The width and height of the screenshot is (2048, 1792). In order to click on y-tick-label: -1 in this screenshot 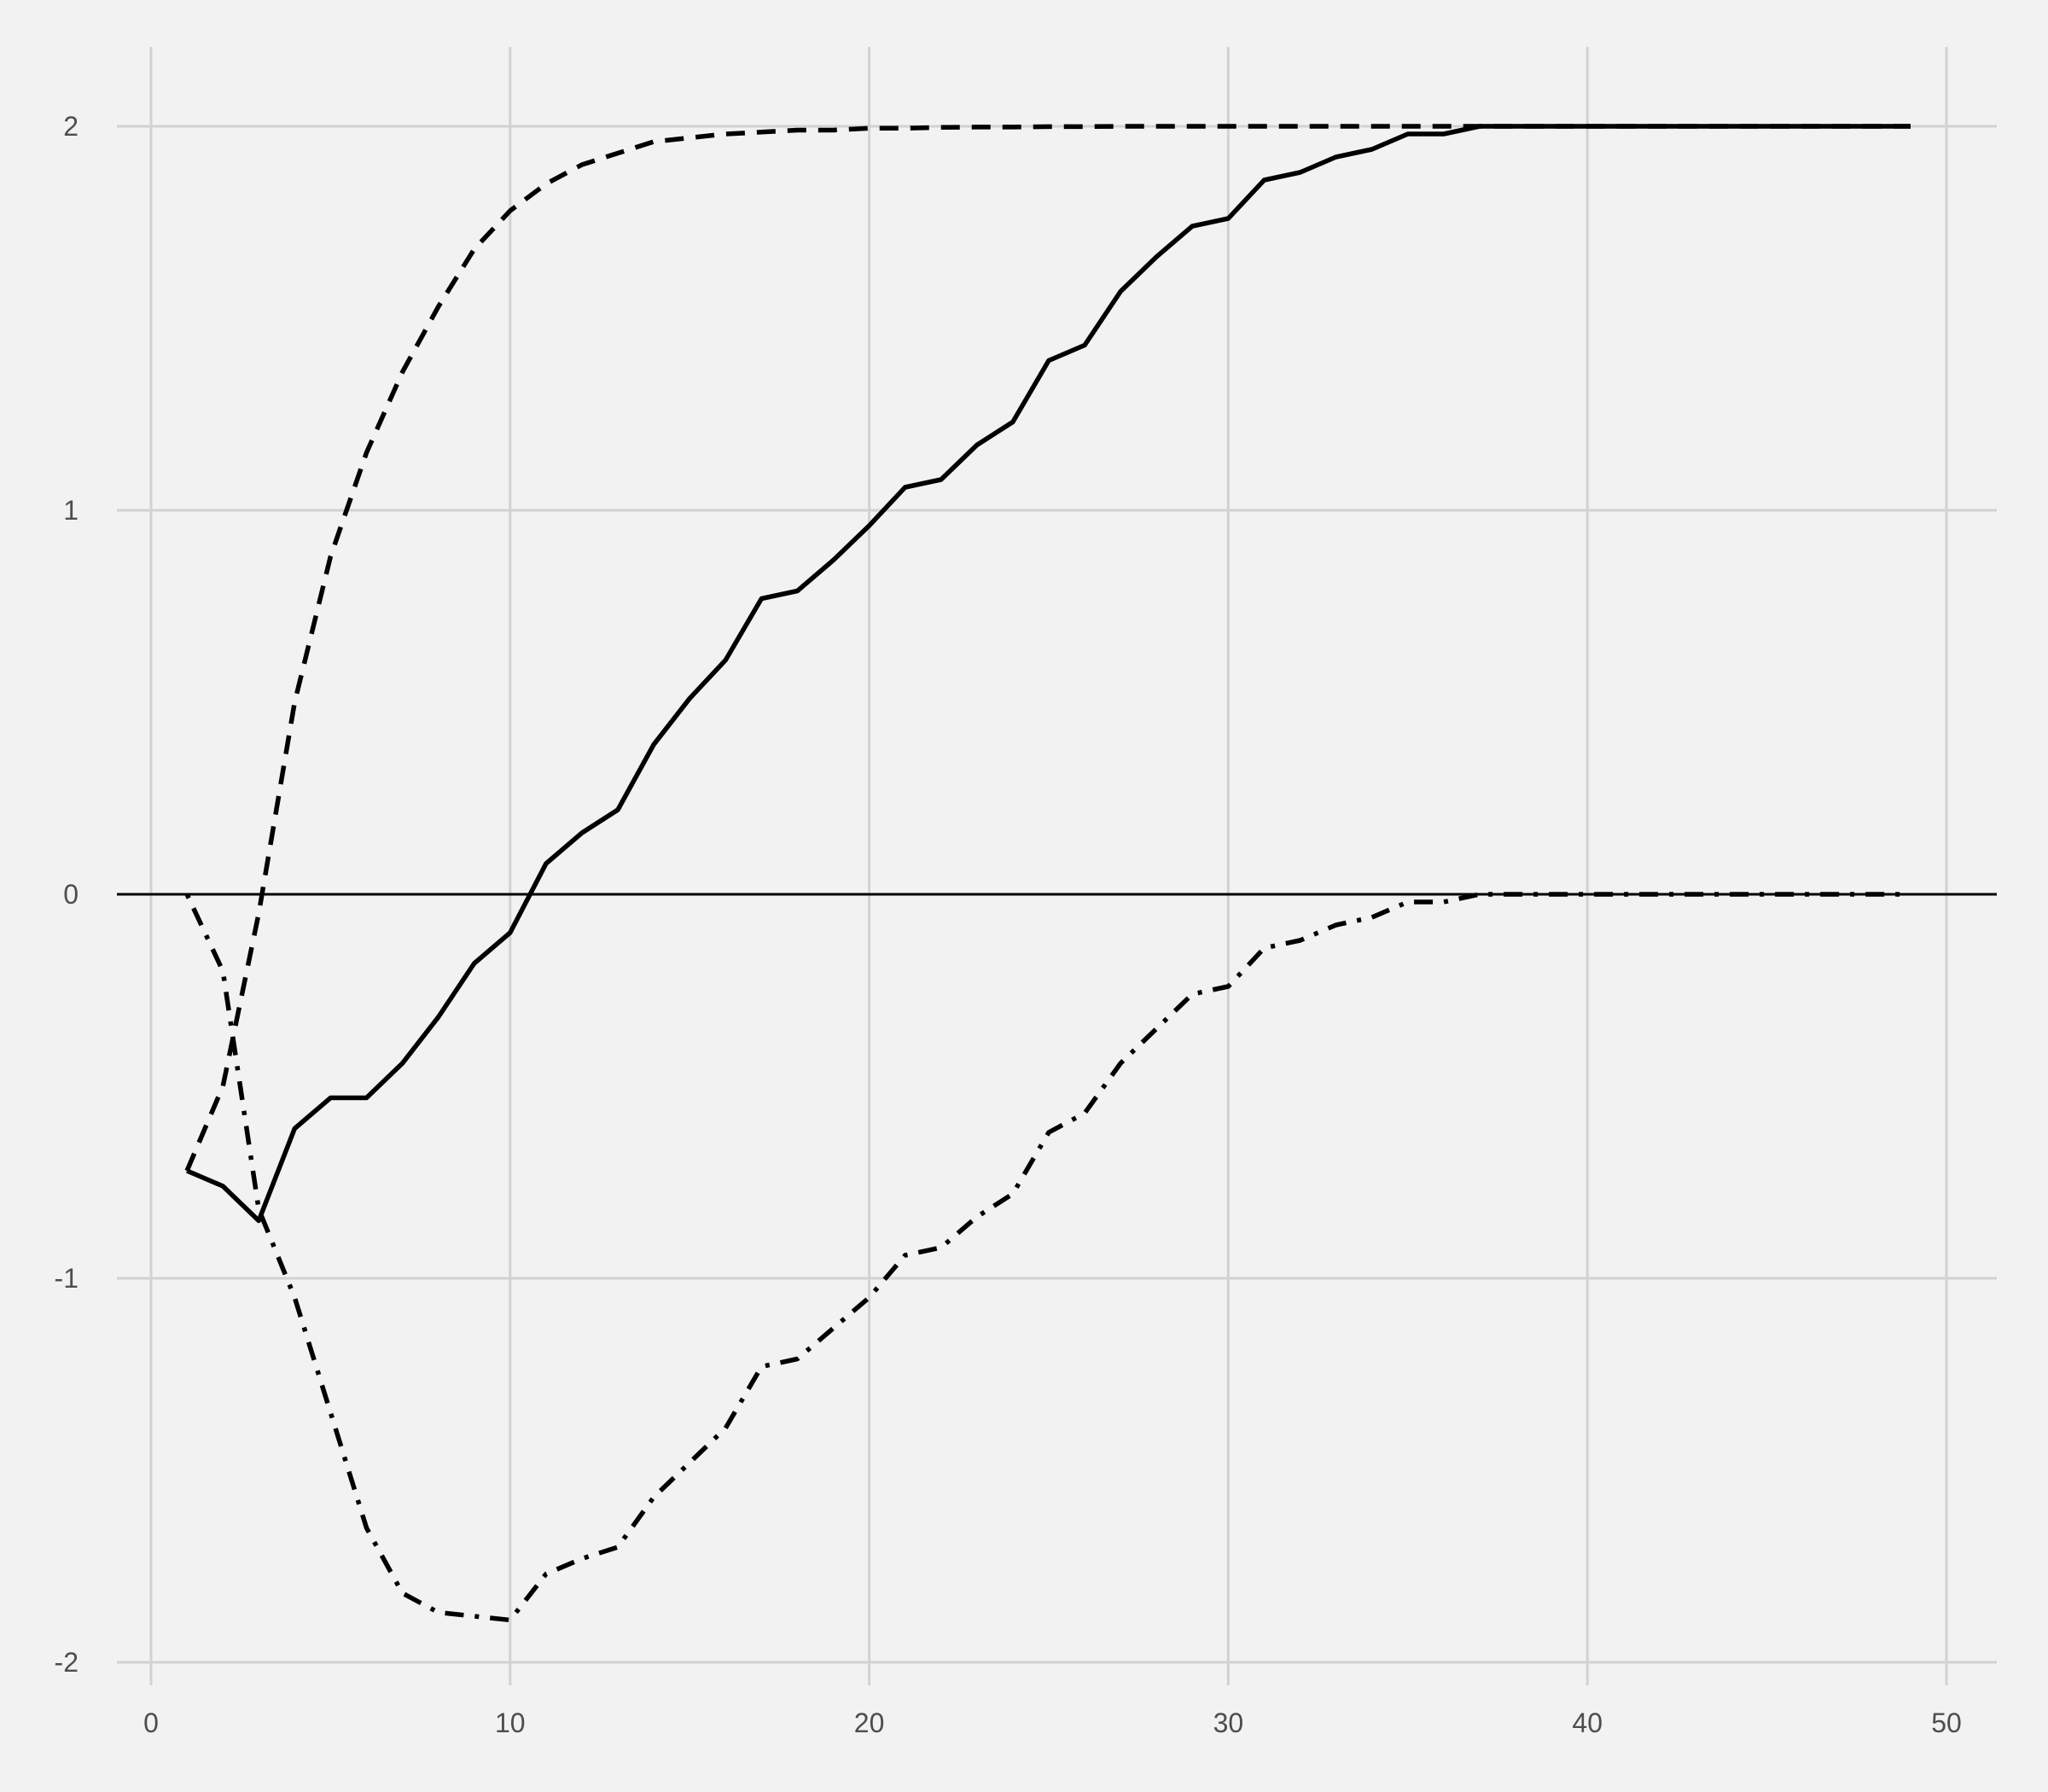, I will do `click(67, 1278)`.